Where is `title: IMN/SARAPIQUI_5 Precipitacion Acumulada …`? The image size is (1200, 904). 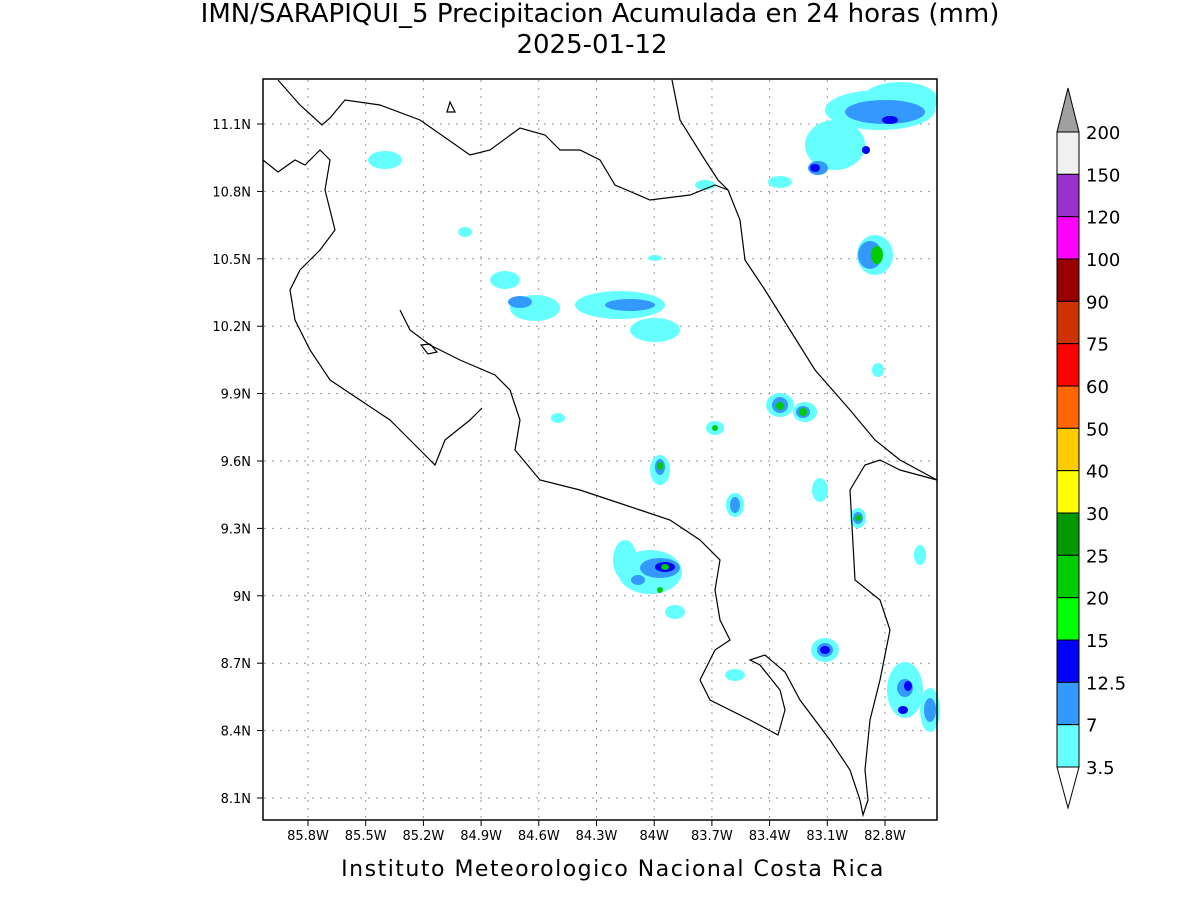
title: IMN/SARAPIQUI_5 Precipitacion Acumulada … is located at coordinates (600, 14).